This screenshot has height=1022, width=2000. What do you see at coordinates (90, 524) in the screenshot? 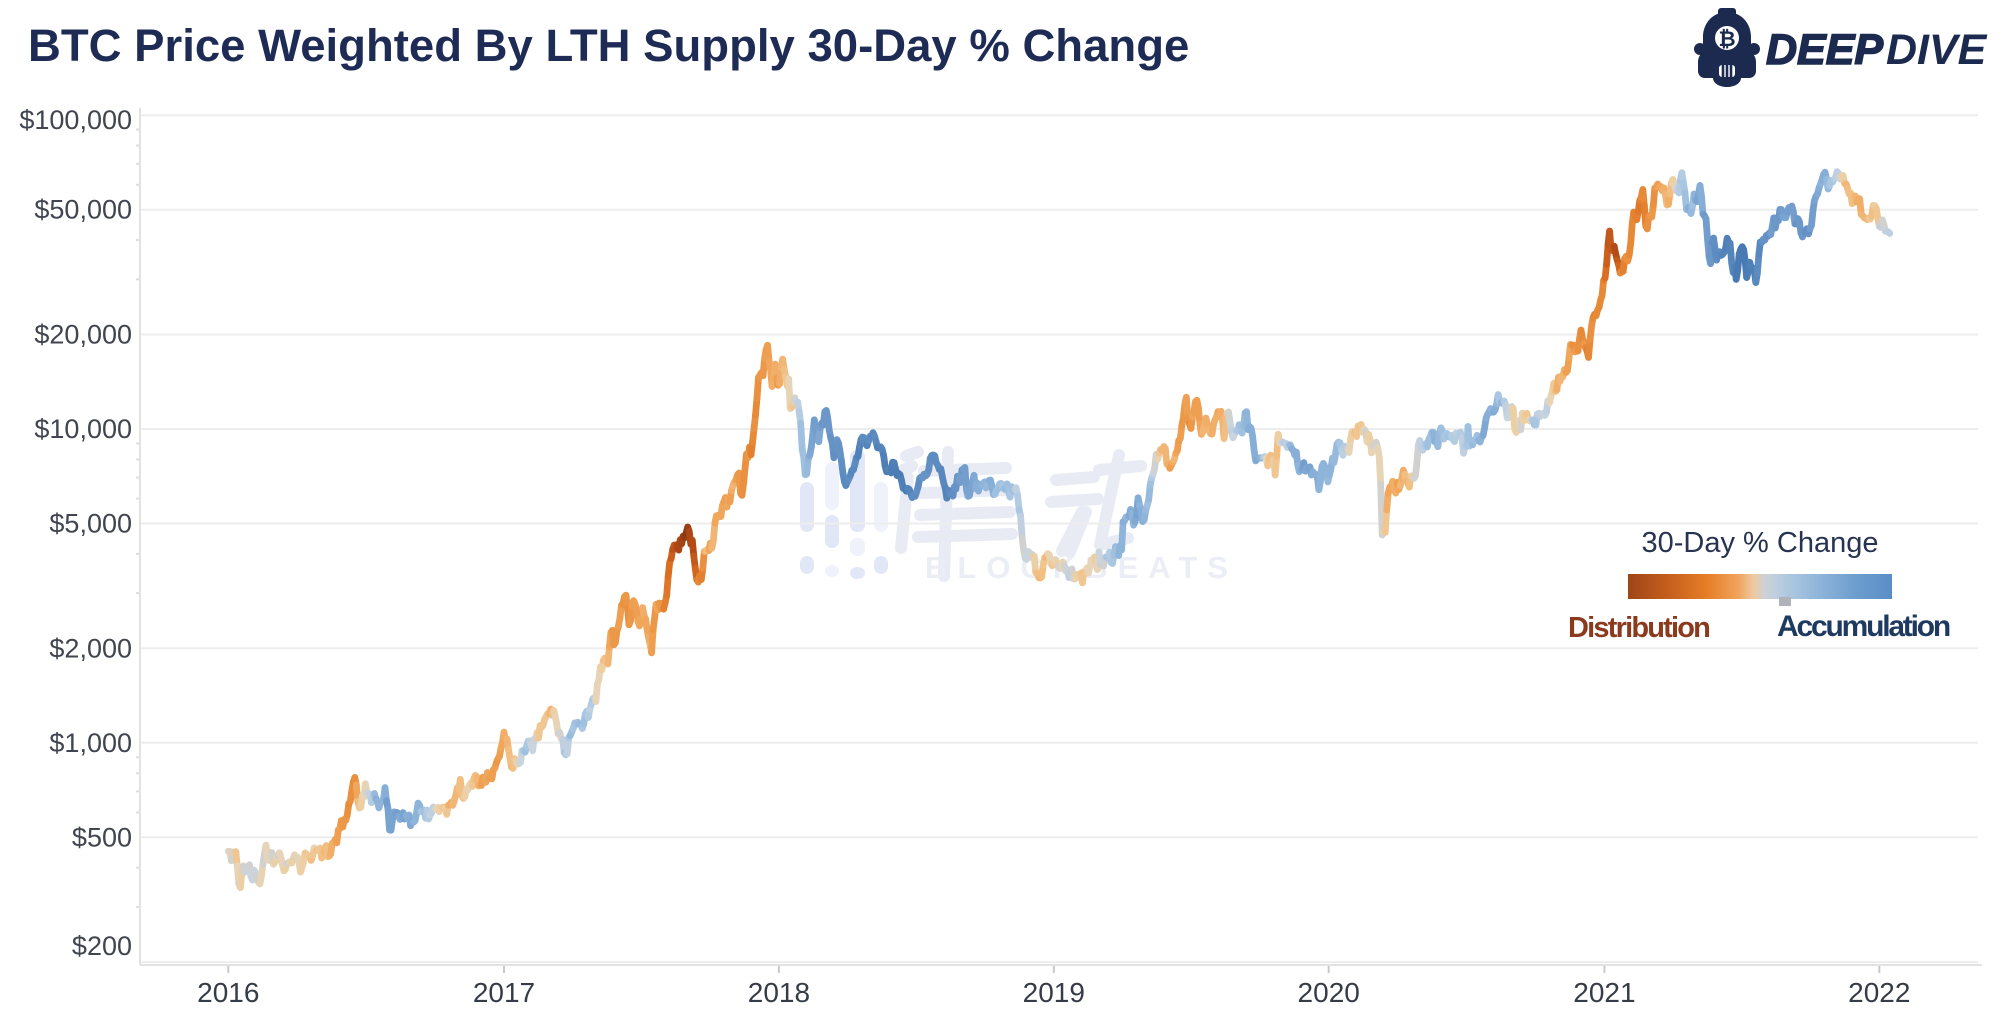
I see `svg-text: $5,000` at bounding box center [90, 524].